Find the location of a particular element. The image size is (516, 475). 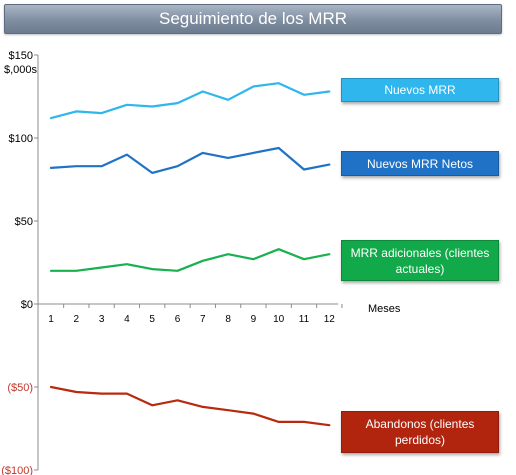

legend-abandonos: Abandonos (clientes perdidos) is located at coordinates (420, 432).